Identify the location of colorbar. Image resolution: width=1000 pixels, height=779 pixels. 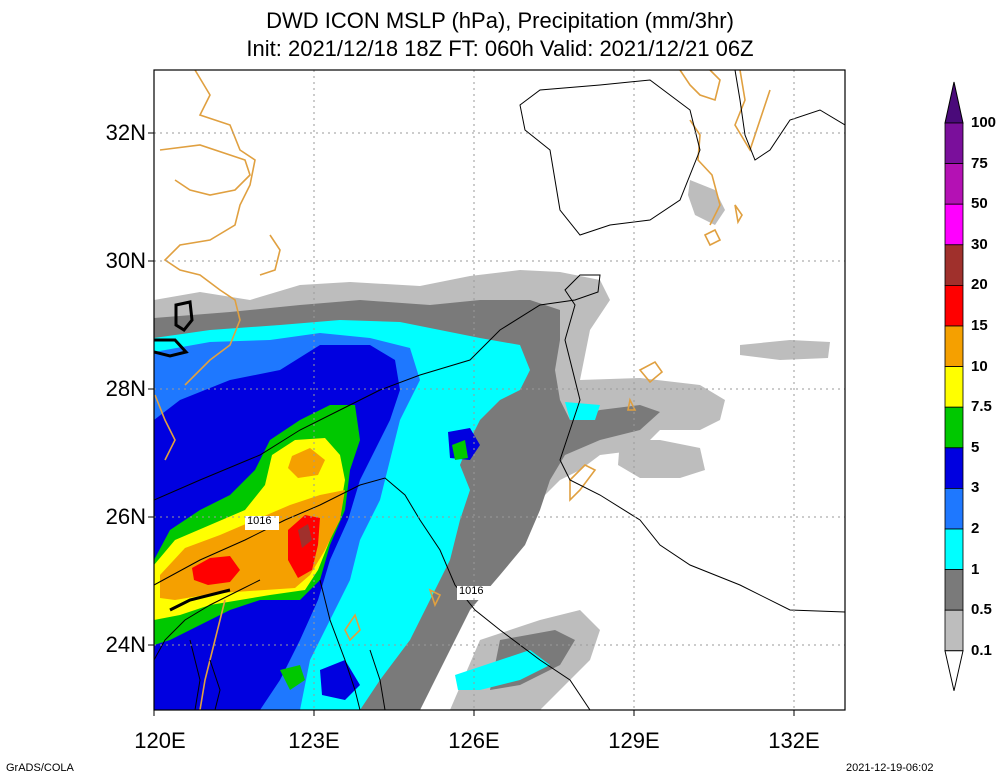
(954, 386).